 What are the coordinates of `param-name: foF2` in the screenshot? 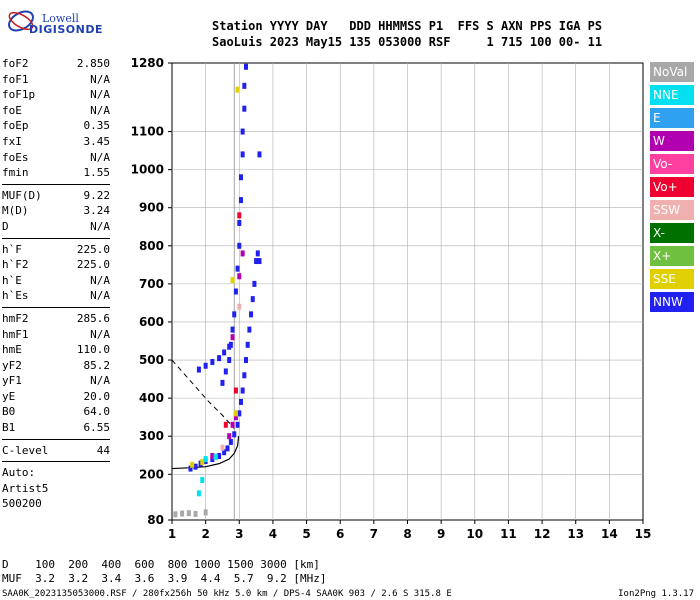 It's located at (15, 63).